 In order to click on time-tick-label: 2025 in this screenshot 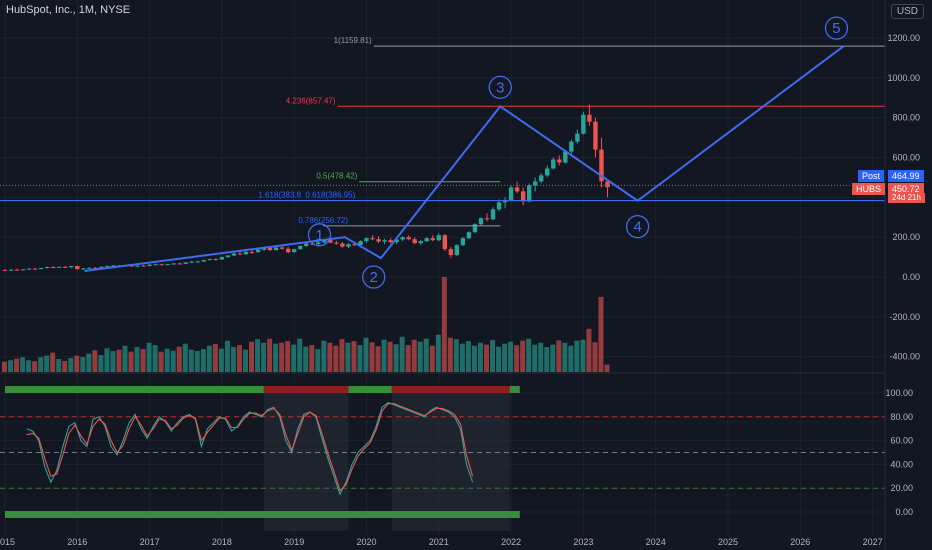, I will do `click(728, 542)`.